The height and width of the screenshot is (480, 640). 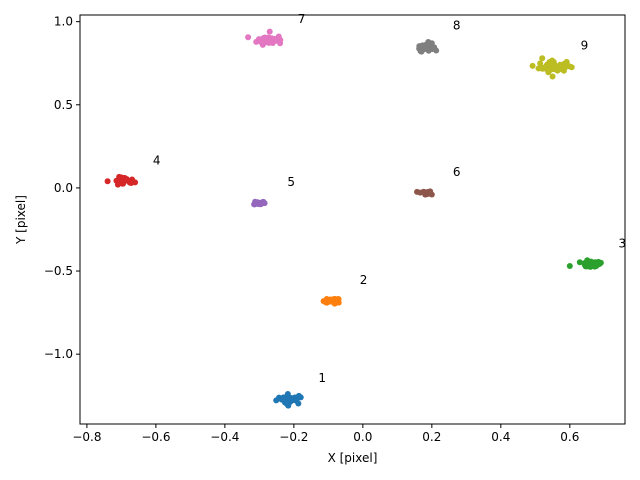 What do you see at coordinates (569, 437) in the screenshot?
I see `x-tick-label: 0.6` at bounding box center [569, 437].